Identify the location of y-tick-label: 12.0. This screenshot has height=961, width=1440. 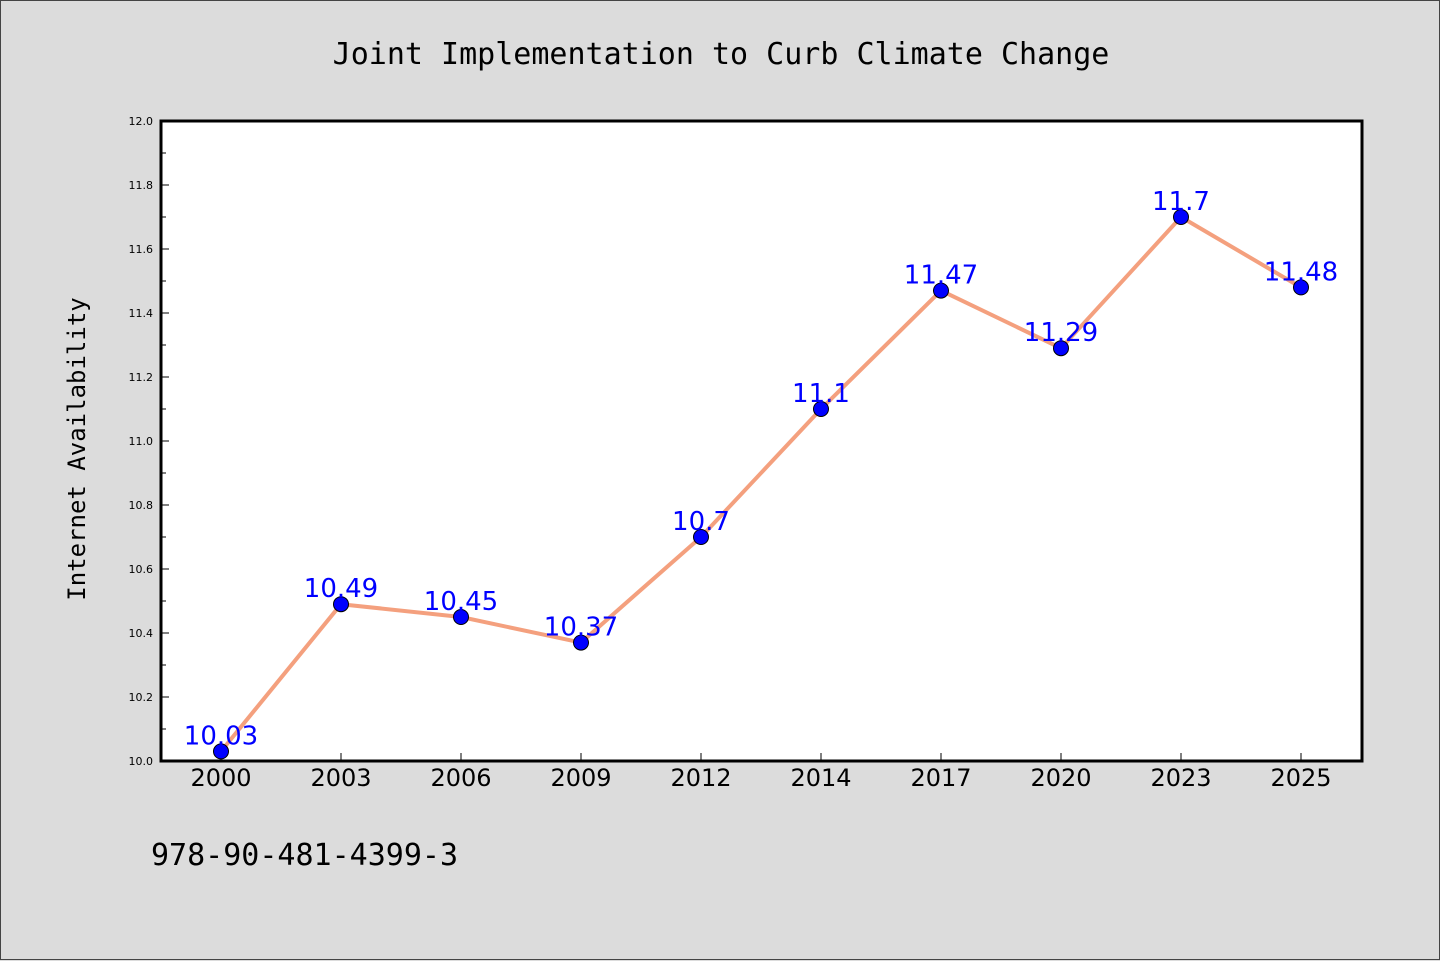
(141, 121).